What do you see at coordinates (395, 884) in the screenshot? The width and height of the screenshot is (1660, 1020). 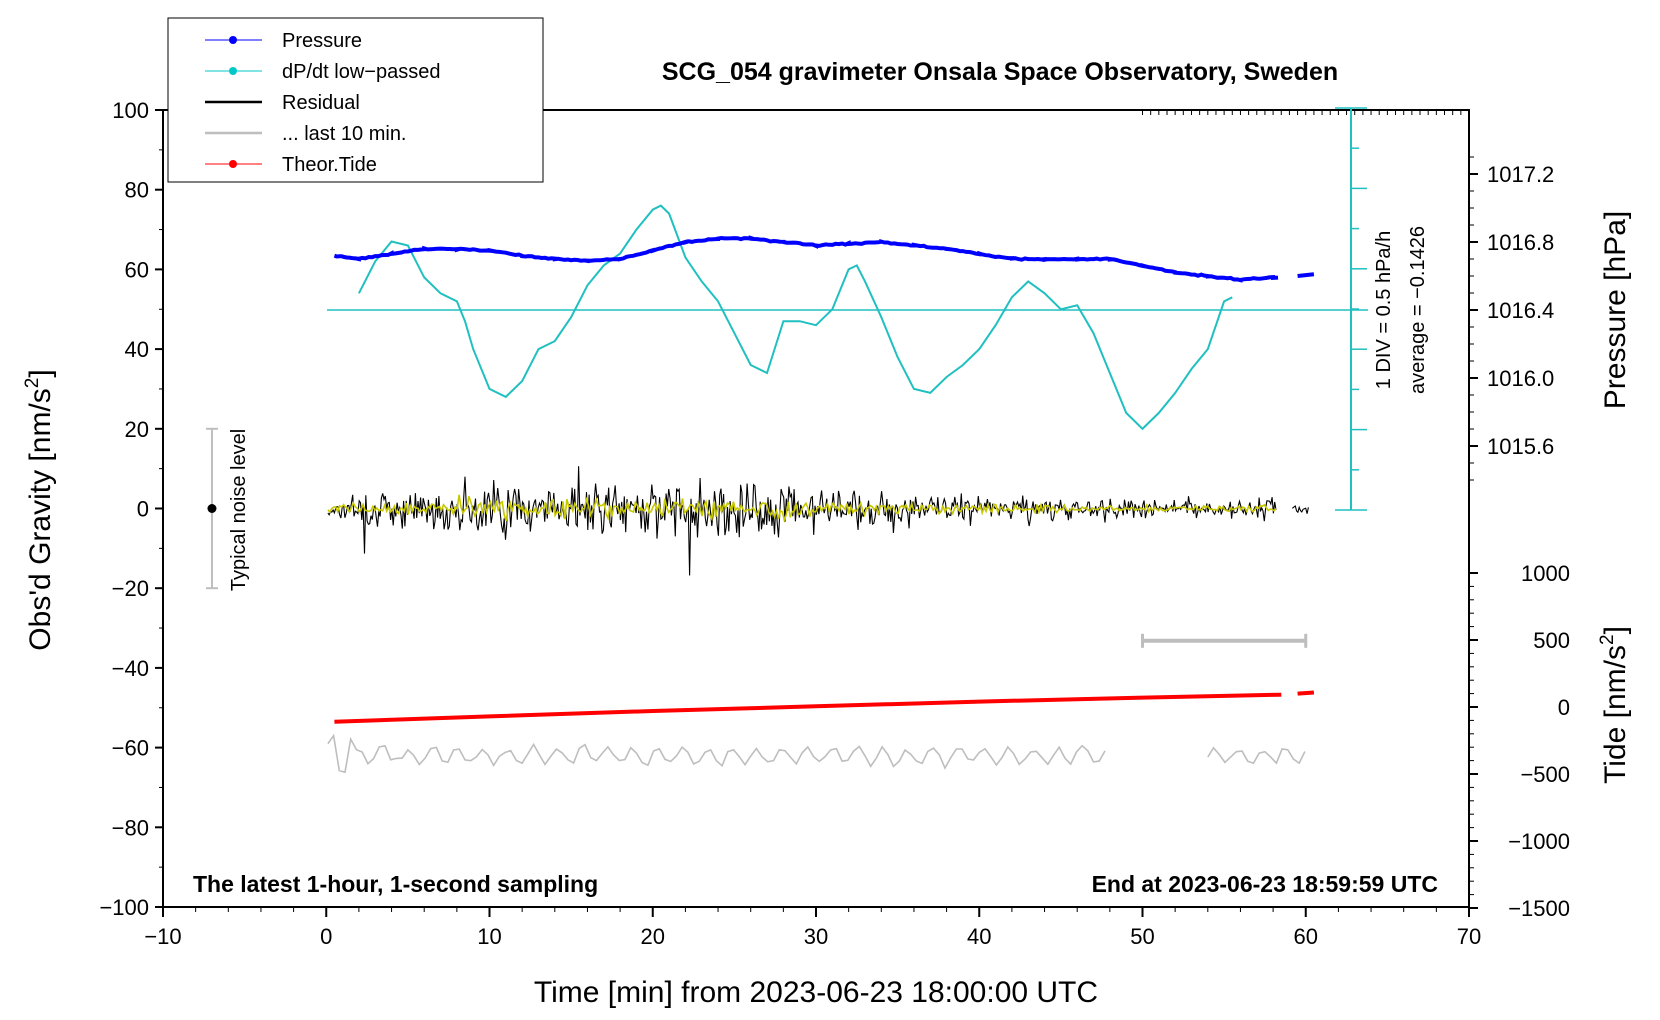 I see `bottom-left-note: The latest 1-hour, 1-second sampling` at bounding box center [395, 884].